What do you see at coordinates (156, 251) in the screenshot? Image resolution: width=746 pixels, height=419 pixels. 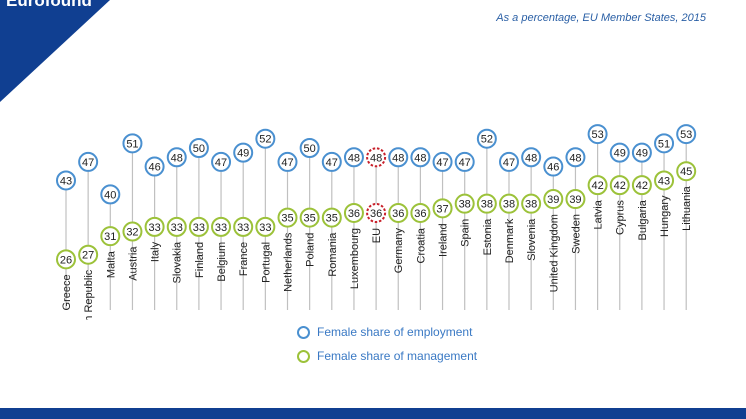 I see `category-label: Italy` at bounding box center [156, 251].